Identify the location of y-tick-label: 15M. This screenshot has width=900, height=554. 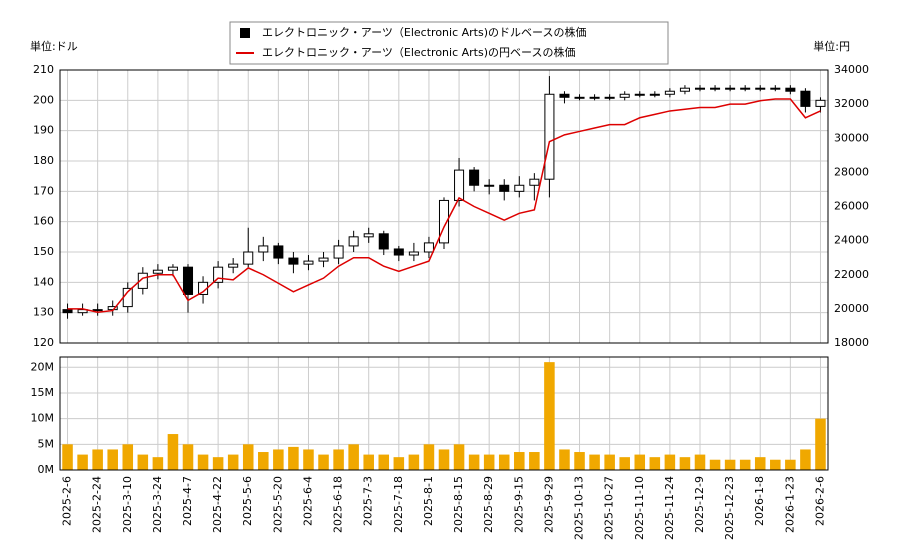
(43, 392).